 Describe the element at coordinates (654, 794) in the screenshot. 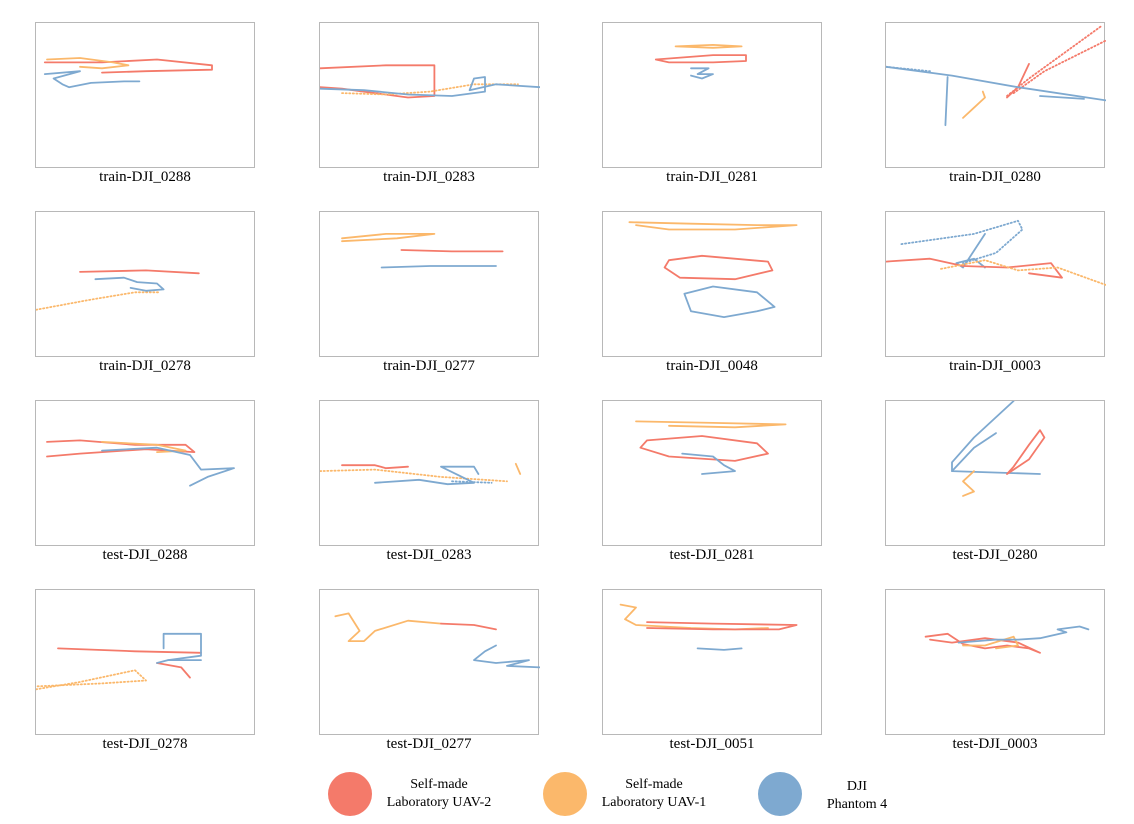

I see `legend-label-uav1: Self-made Laboratory UAV-1` at that location.